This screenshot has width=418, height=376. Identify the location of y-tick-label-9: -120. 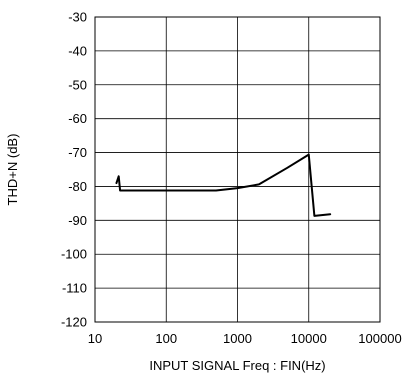
(74, 322).